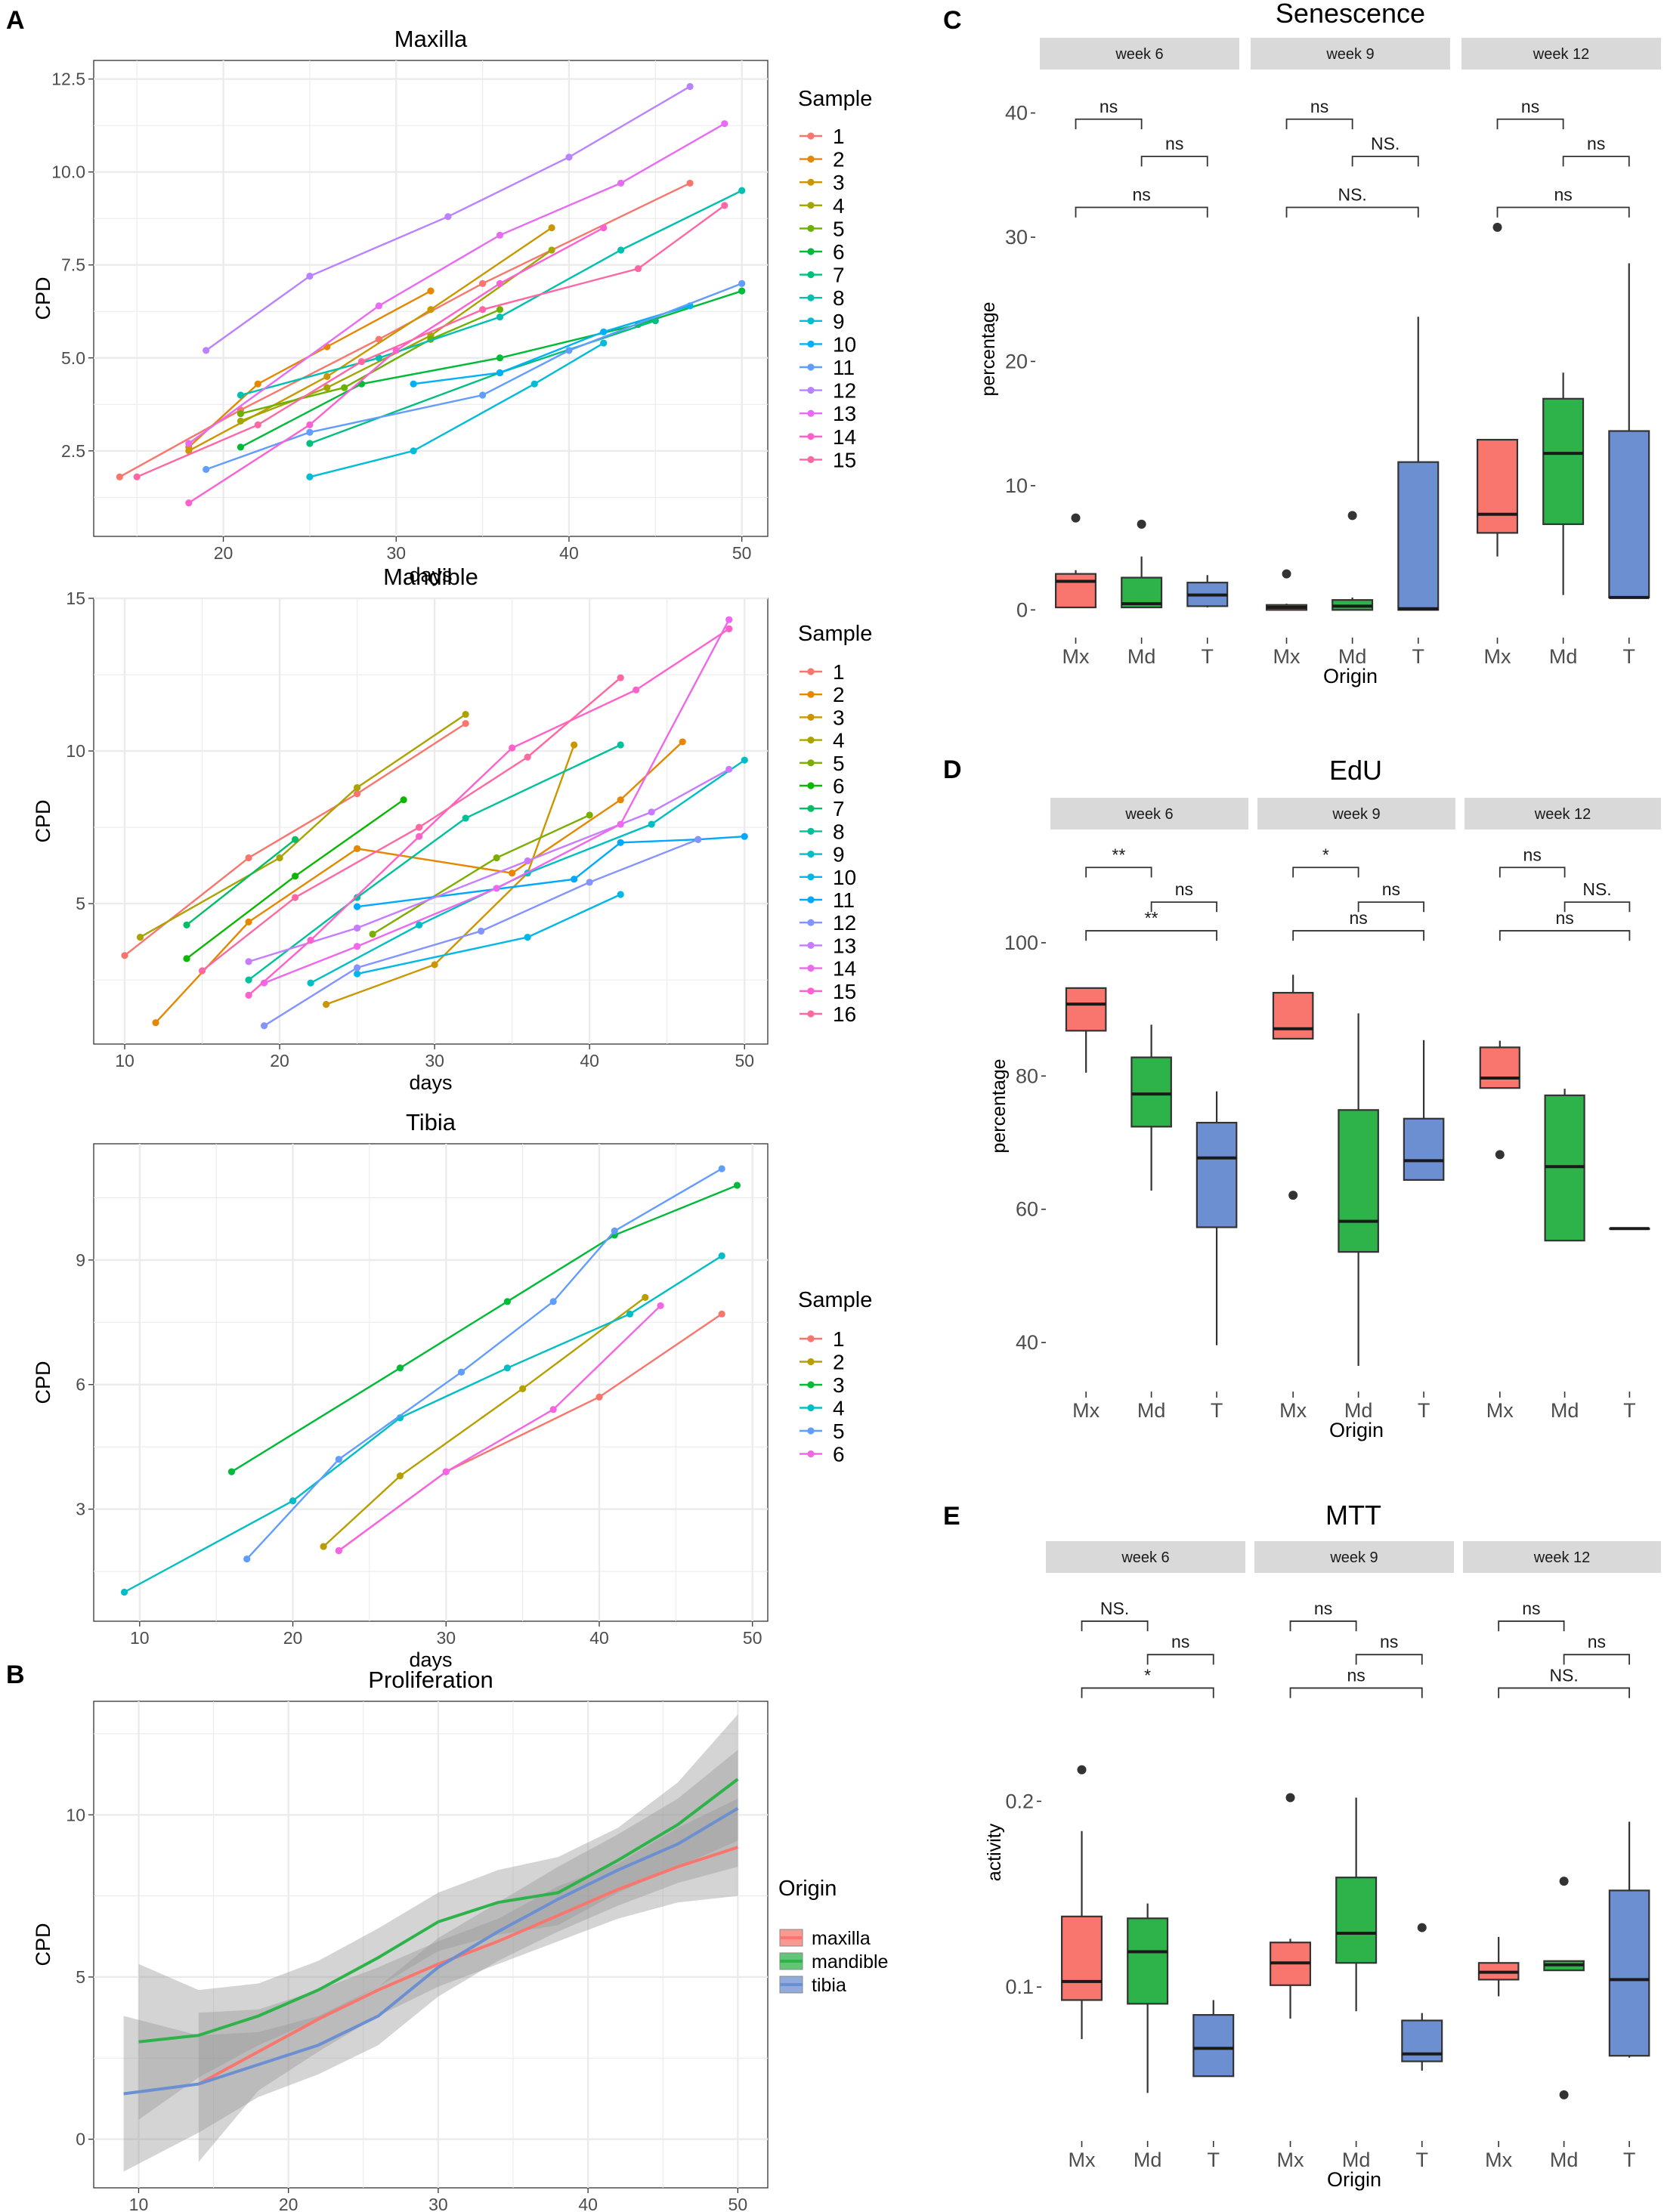 This screenshot has width=1664, height=2212. I want to click on y-tick-label: 100, so click(1021, 943).